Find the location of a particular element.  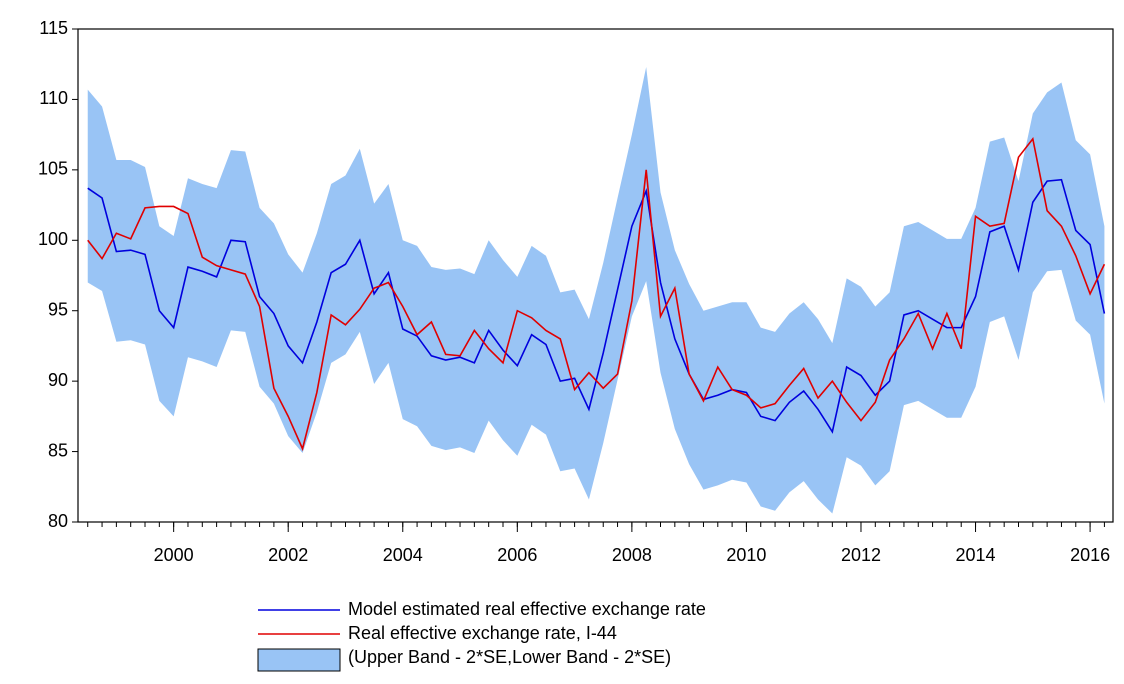

x-tick-label: 2012 is located at coordinates (861, 555).